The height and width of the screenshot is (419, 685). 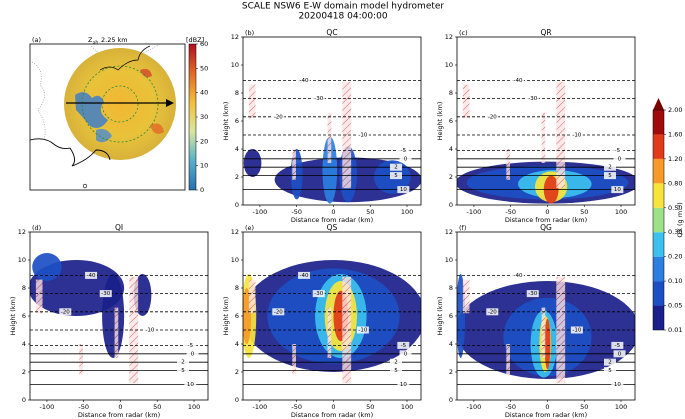 I want to click on panel-title: QR, so click(x=545, y=32).